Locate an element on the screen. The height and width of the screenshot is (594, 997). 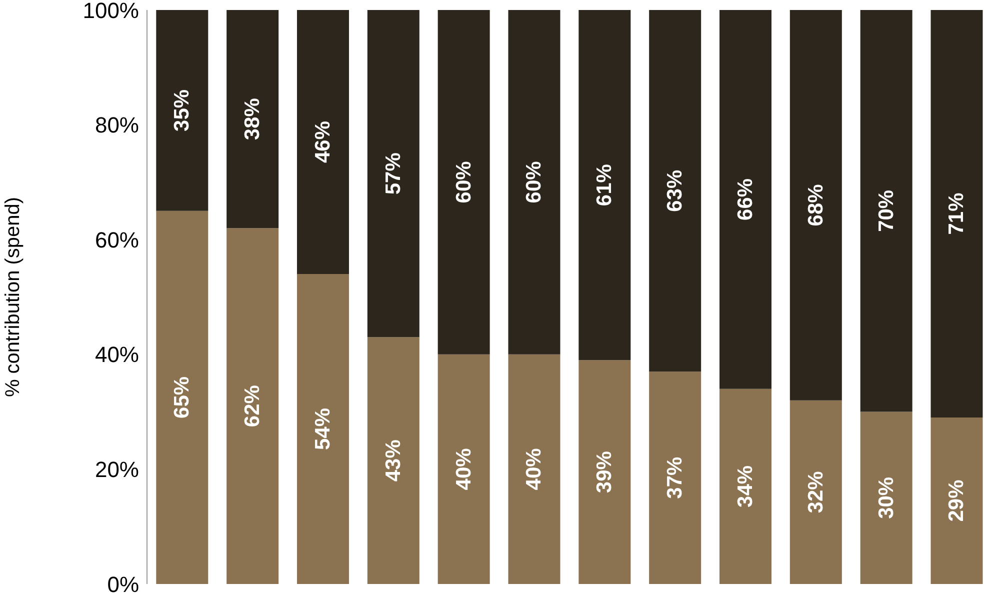
data-label: 35% is located at coordinates (182, 110).